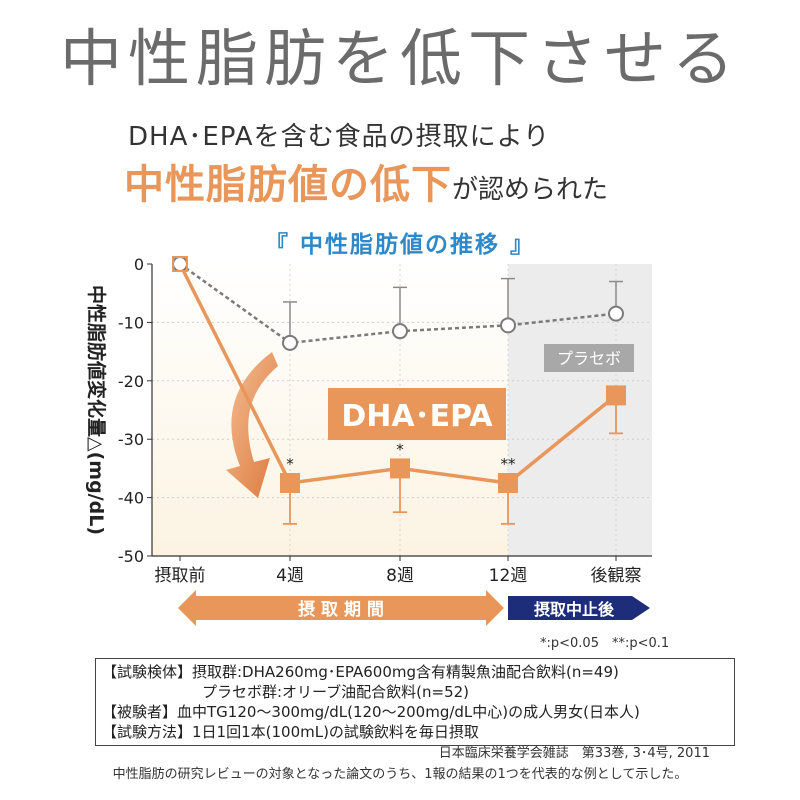 Image resolution: width=800 pixels, height=800 pixels. What do you see at coordinates (139, 264) in the screenshot?
I see `y-tick-label: 0` at bounding box center [139, 264].